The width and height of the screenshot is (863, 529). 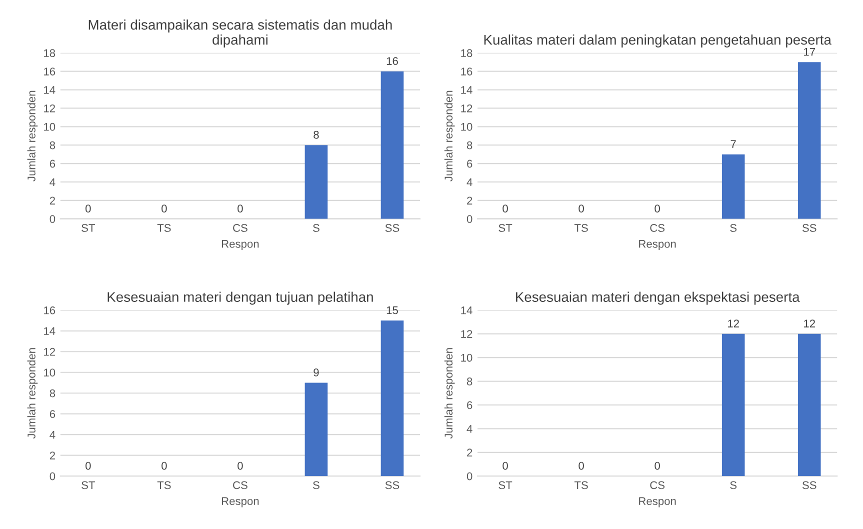 I want to click on chart-title: Kesesuaian materi dengan ekspektasi peserta, so click(x=658, y=298).